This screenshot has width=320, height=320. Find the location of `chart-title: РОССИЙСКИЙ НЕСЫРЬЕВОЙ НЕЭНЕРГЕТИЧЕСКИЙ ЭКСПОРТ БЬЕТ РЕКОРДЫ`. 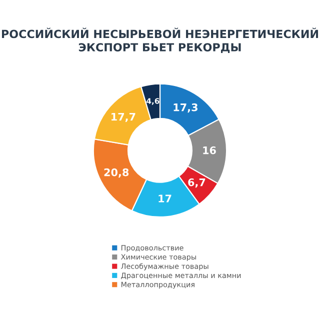

chart-title: РОССИЙСКИЙ НЕСЫРЬЕВОЙ НЕЭНЕРГЕТИЧЕСКИЙ ЭКСПОРТ БЬЕТ РЕКОРДЫ is located at coordinates (160, 41).